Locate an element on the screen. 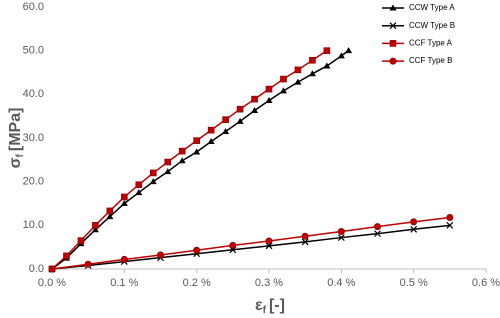  x-axis-label: εf [-] is located at coordinates (270, 306).